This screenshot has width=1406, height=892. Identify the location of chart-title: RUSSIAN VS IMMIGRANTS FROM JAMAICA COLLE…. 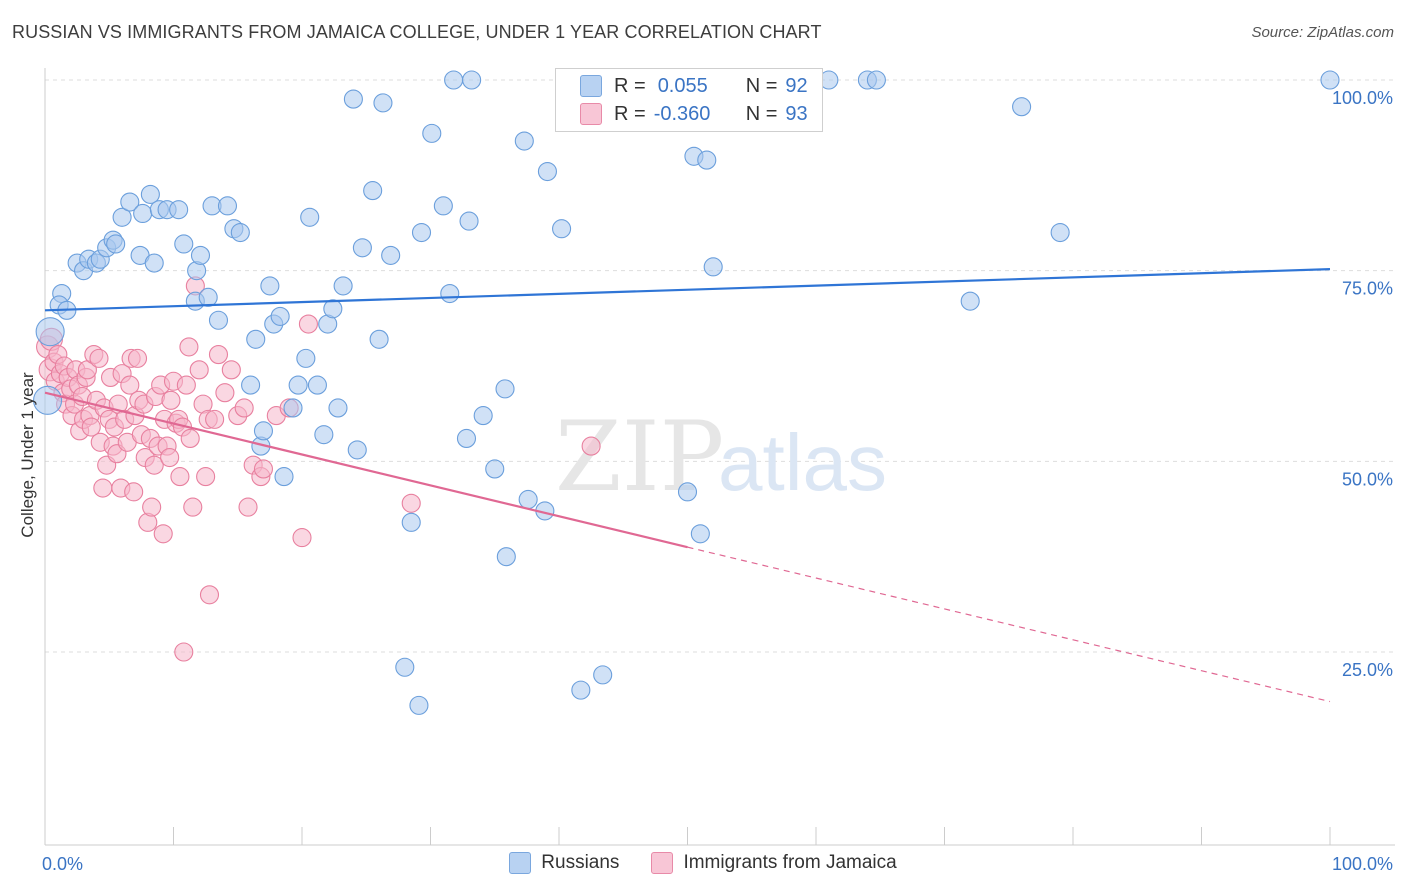
(417, 32).